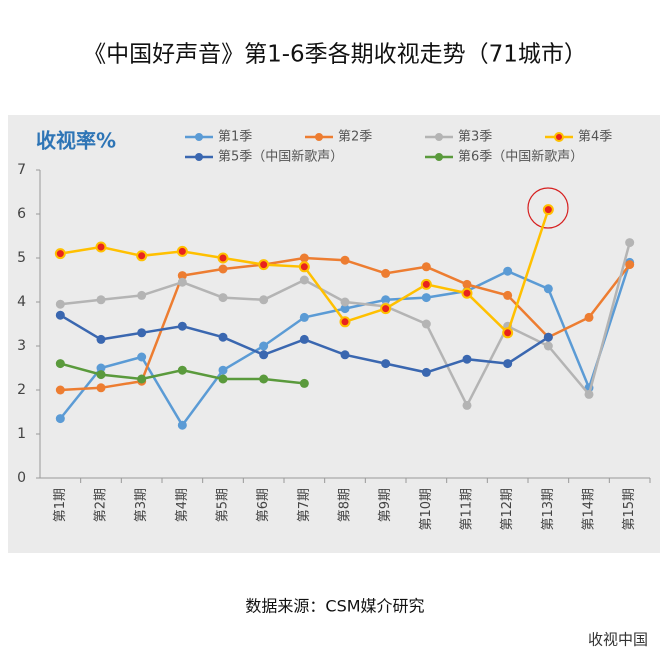 The width and height of the screenshot is (670, 668). Describe the element at coordinates (467, 509) in the screenshot. I see `x-tick-label: 第11期` at that location.